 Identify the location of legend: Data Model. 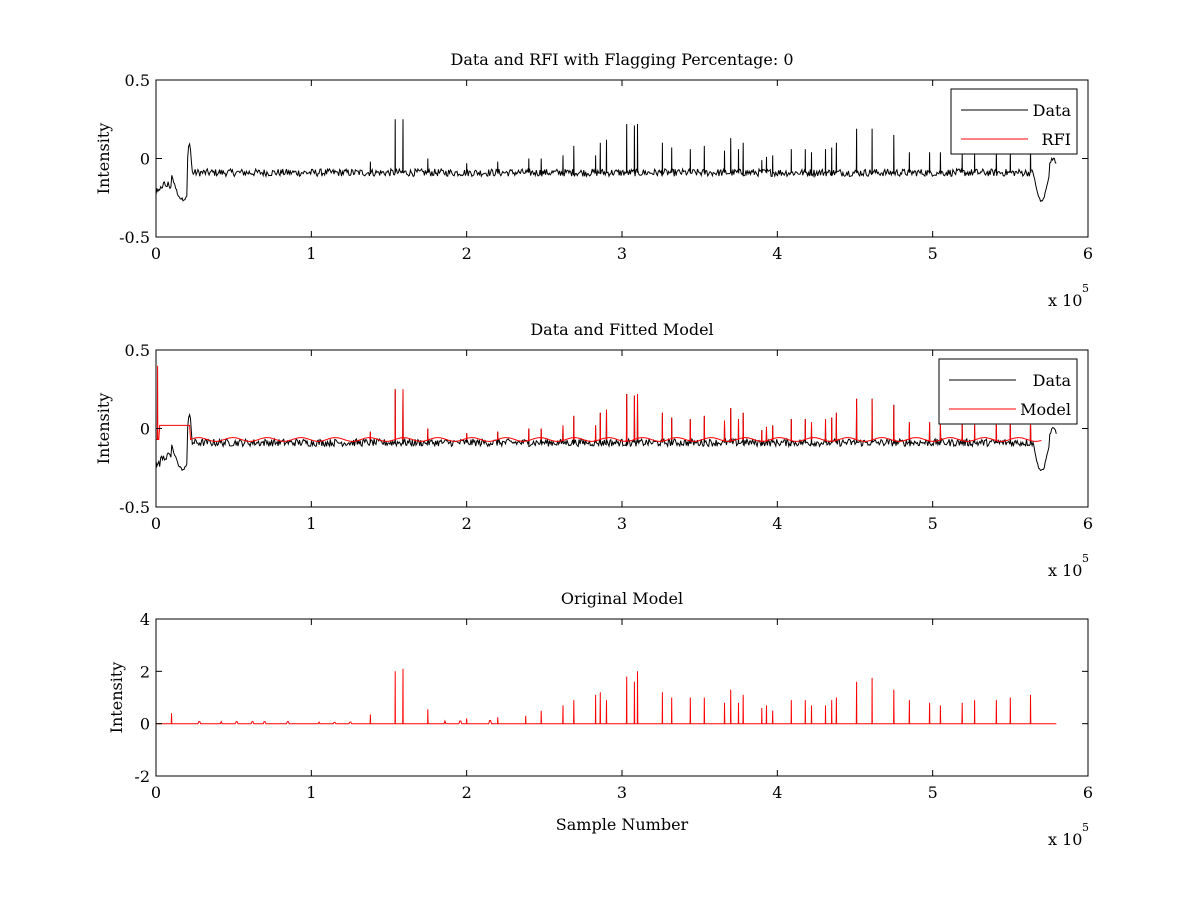
(1008, 391).